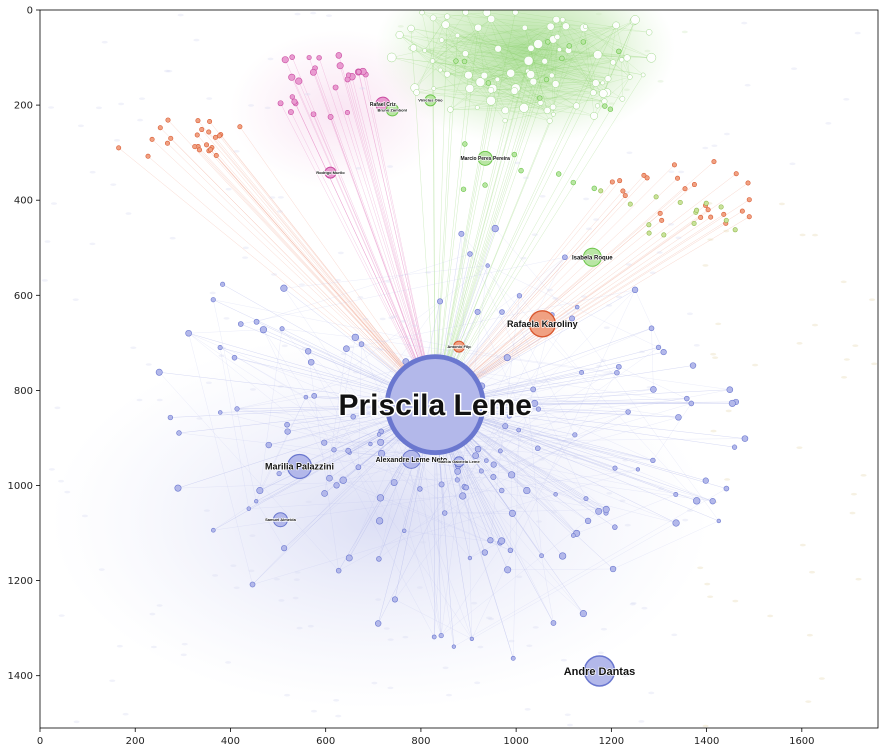 This screenshot has height=753, width=883. Describe the element at coordinates (330, 172) in the screenshot. I see `node-label: Rodrigo Murilo` at that location.